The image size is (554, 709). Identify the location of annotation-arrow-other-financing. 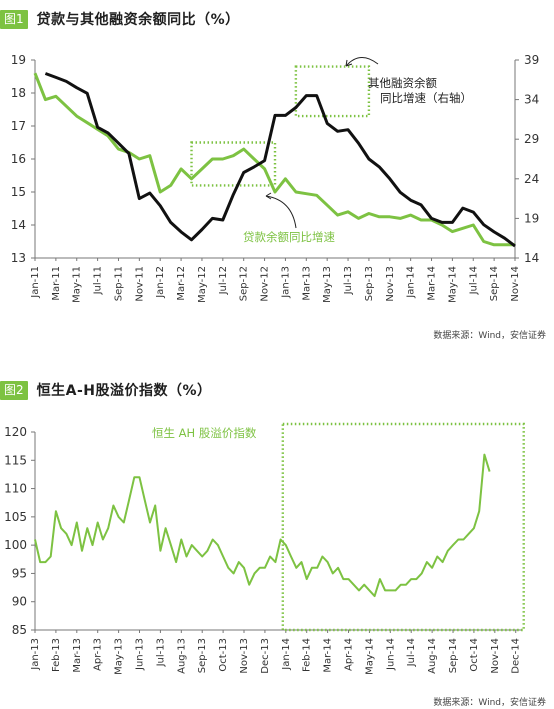
(362, 62).